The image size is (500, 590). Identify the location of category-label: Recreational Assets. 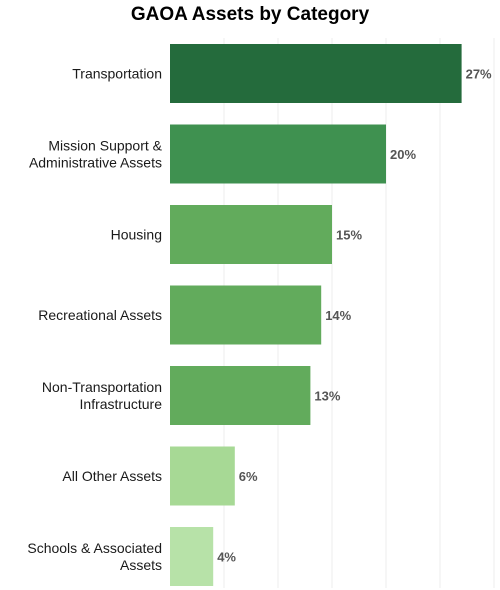
(100, 315).